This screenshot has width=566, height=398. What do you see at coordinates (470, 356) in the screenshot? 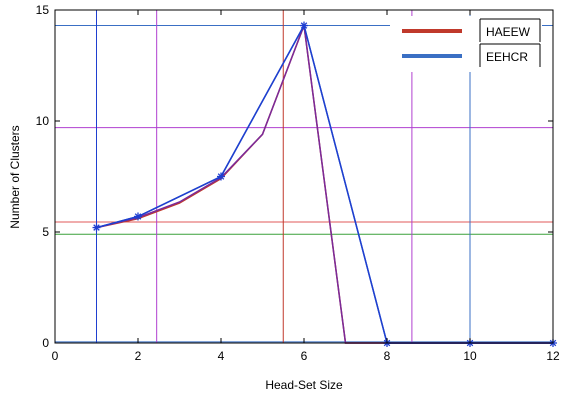
I see `x-tick-label: 10` at bounding box center [470, 356].